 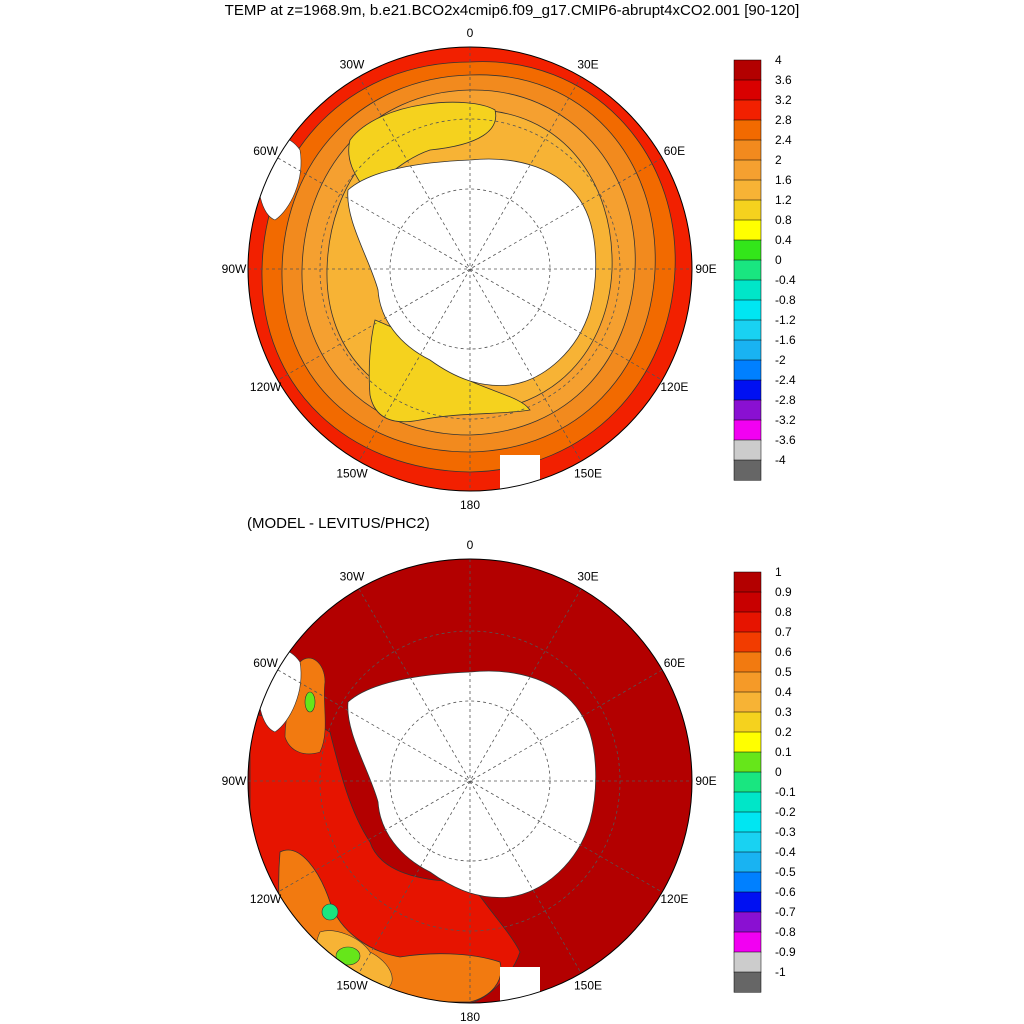 What do you see at coordinates (265, 151) in the screenshot?
I see `top-lon-label: 60W` at bounding box center [265, 151].